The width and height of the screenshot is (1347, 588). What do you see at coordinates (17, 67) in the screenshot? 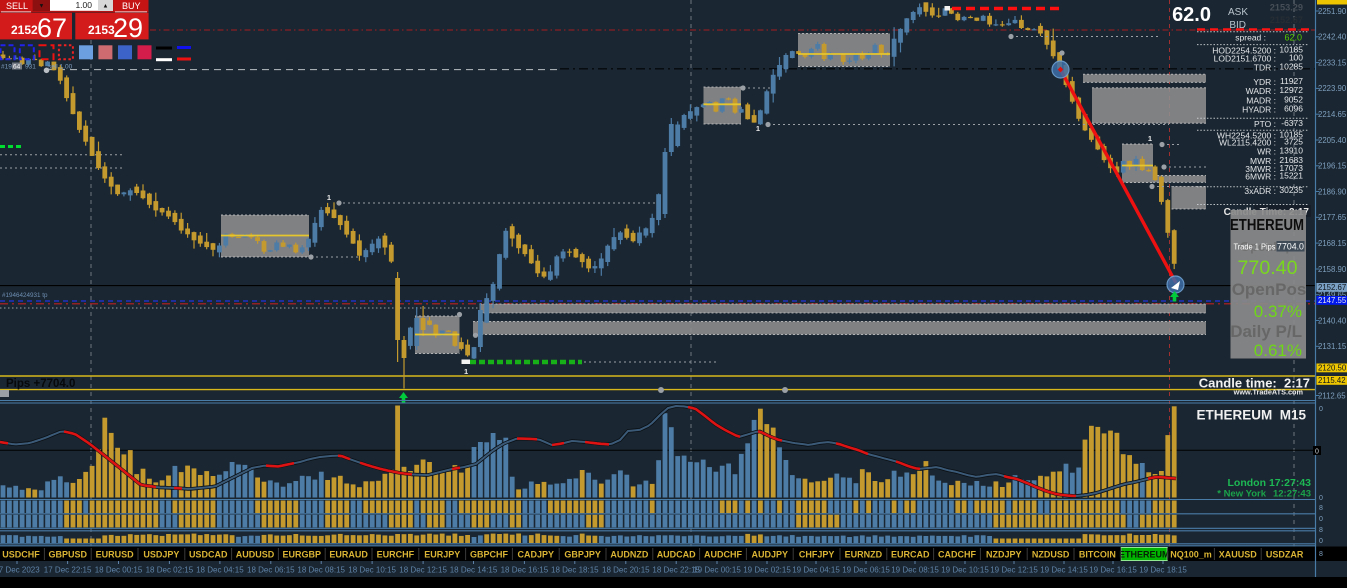
I see `svg-text: 64` at bounding box center [17, 67].